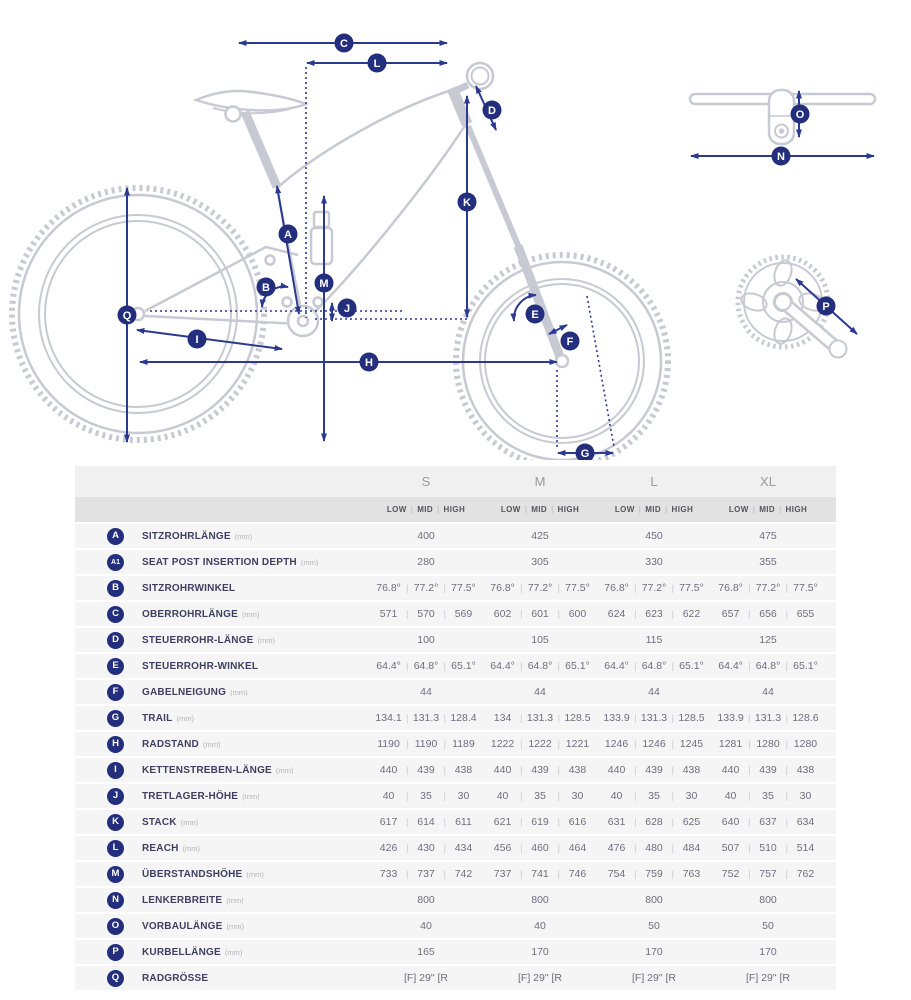  I want to click on svg-text: H, so click(369, 363).